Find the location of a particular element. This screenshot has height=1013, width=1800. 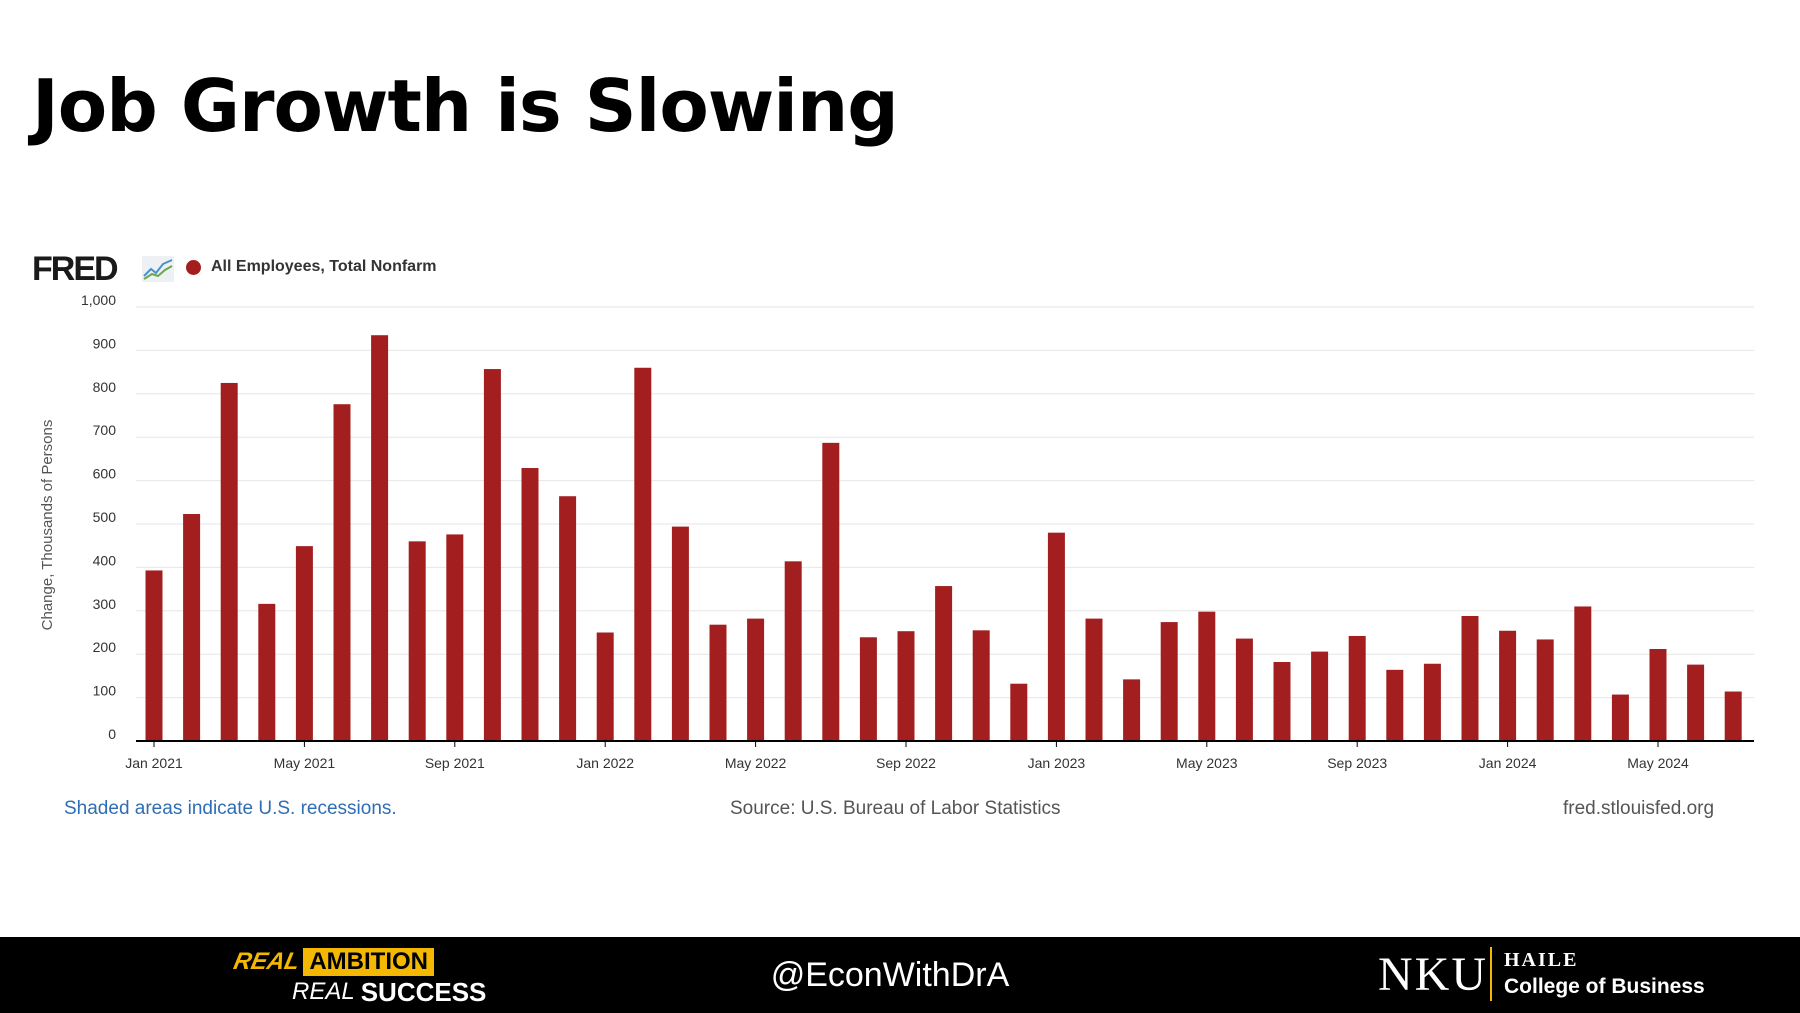

x-tick-label: Sep 2023 is located at coordinates (1357, 763).